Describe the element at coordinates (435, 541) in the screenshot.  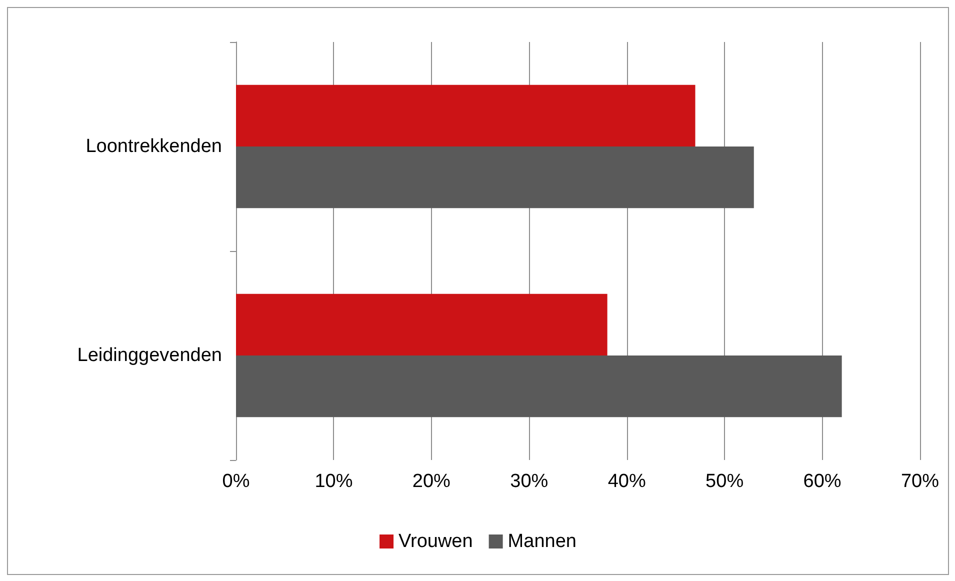
I see `legend-label: Vrouwen` at that location.